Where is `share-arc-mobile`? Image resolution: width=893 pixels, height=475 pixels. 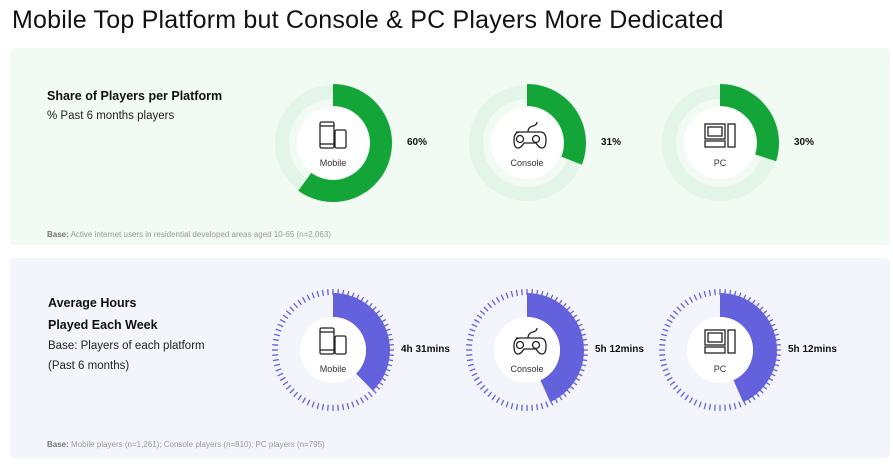 share-arc-mobile is located at coordinates (345, 143).